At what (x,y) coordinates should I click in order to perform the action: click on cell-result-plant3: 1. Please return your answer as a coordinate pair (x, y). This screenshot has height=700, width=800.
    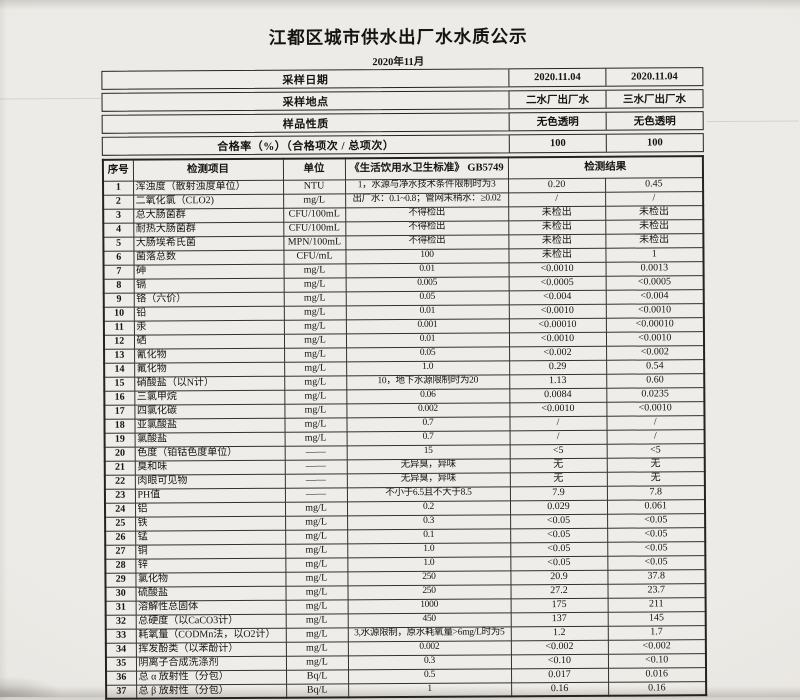
    Looking at the image, I should click on (654, 254).